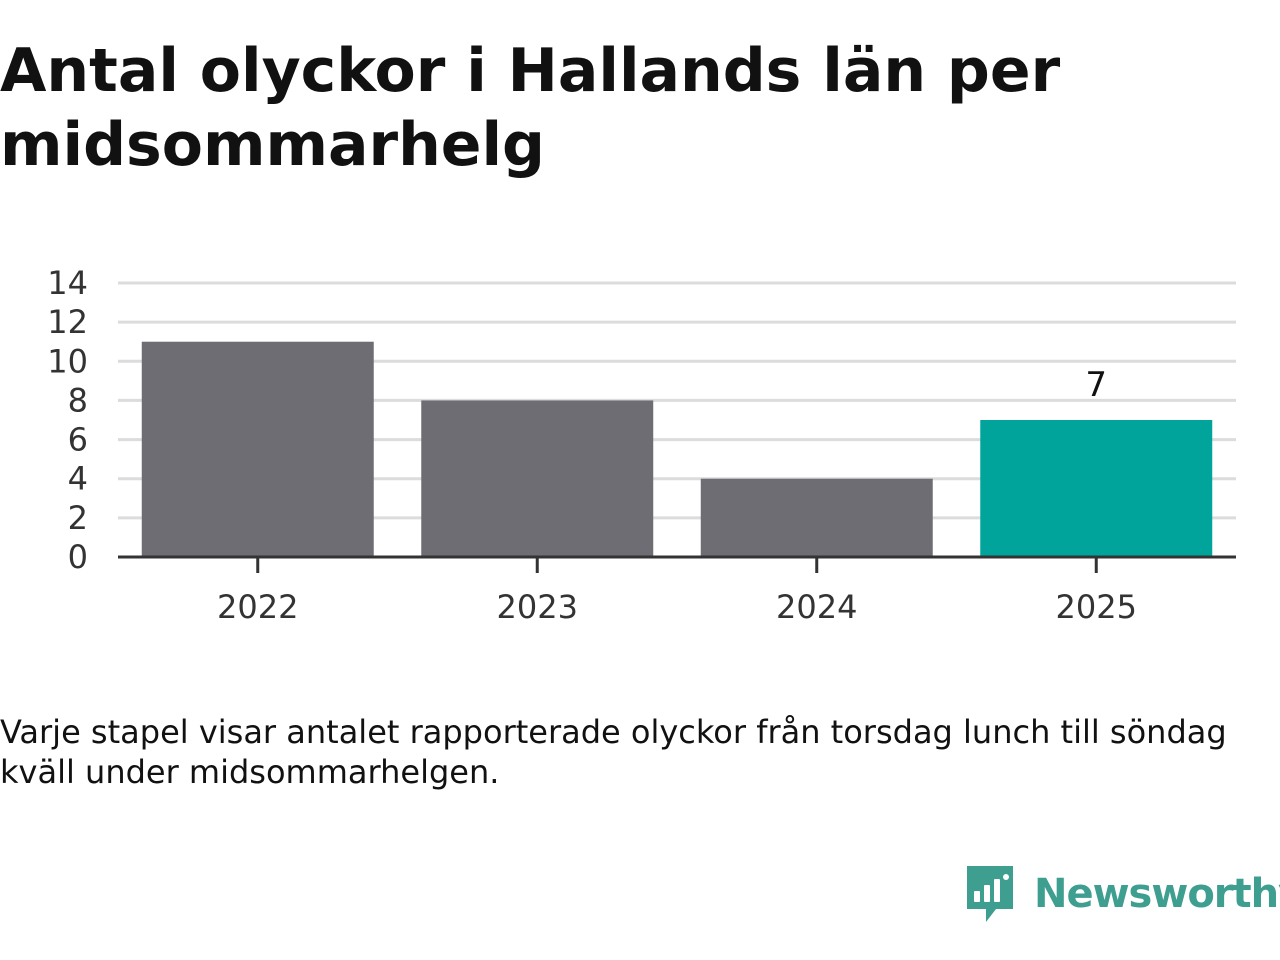  Describe the element at coordinates (67, 361) in the screenshot. I see `y-tick-label: 10` at that location.